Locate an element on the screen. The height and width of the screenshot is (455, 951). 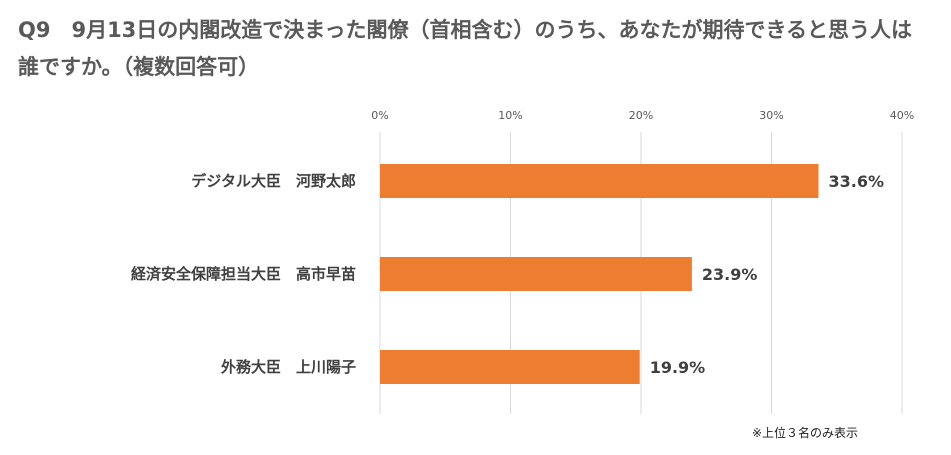
x-tick-label: 30% is located at coordinates (771, 115).